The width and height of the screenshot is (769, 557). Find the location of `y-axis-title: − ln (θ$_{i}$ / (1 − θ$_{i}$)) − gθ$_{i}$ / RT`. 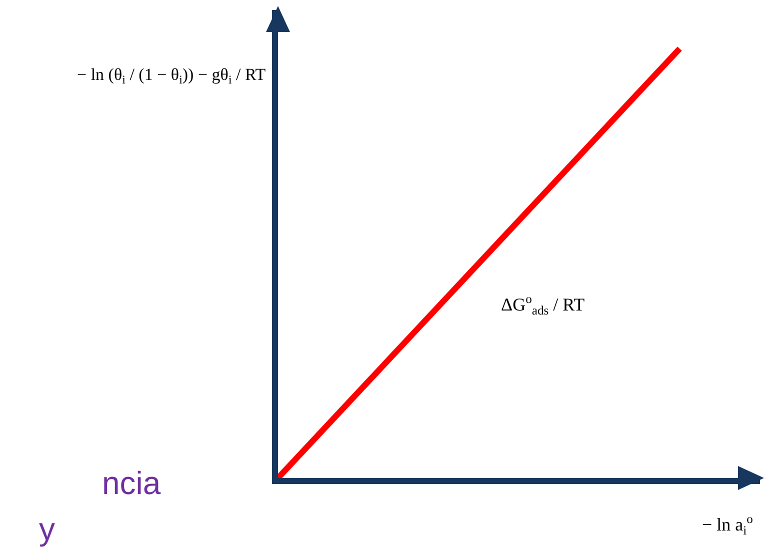

y-axis-title: − ln (θ$_{i}$ / (1 − θ$_{i}$)) − gθ$_{i}$ / RT is located at coordinates (171, 76).